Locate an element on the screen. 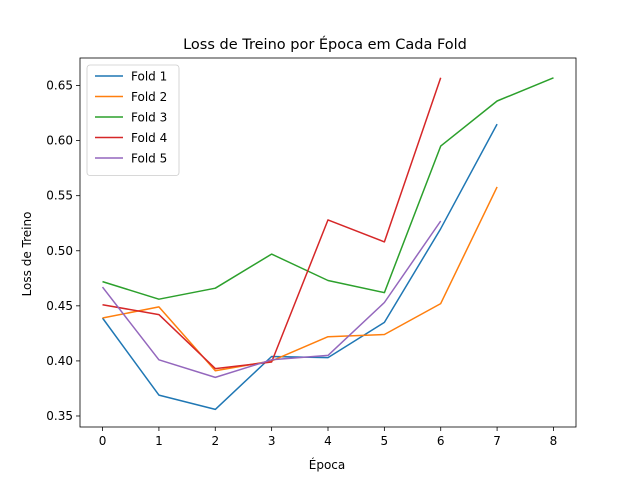 The width and height of the screenshot is (640, 480). y-tick-label: 0.50 is located at coordinates (59, 251).